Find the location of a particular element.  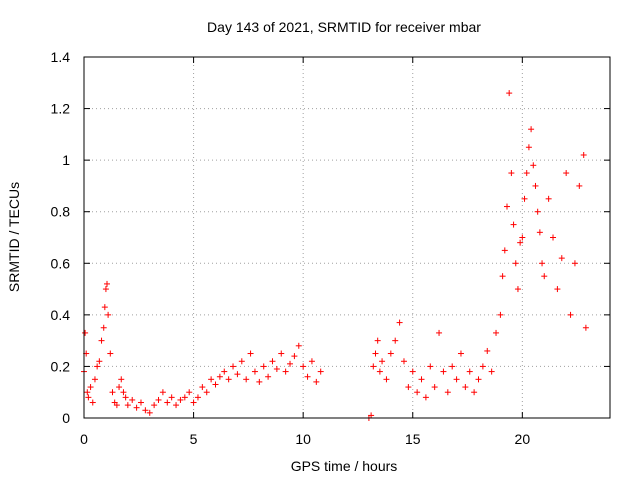

y-tick-label: 1 is located at coordinates (66, 160).